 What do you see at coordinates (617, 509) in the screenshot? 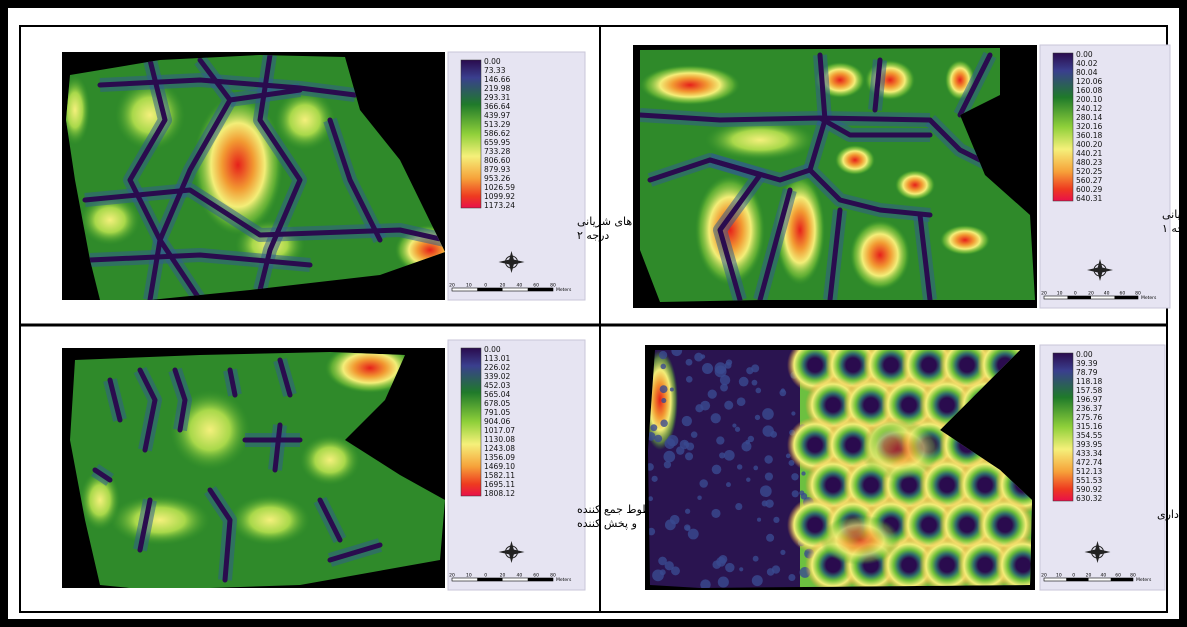
I see `legend-title: خطوط جمع کننده` at bounding box center [617, 509].